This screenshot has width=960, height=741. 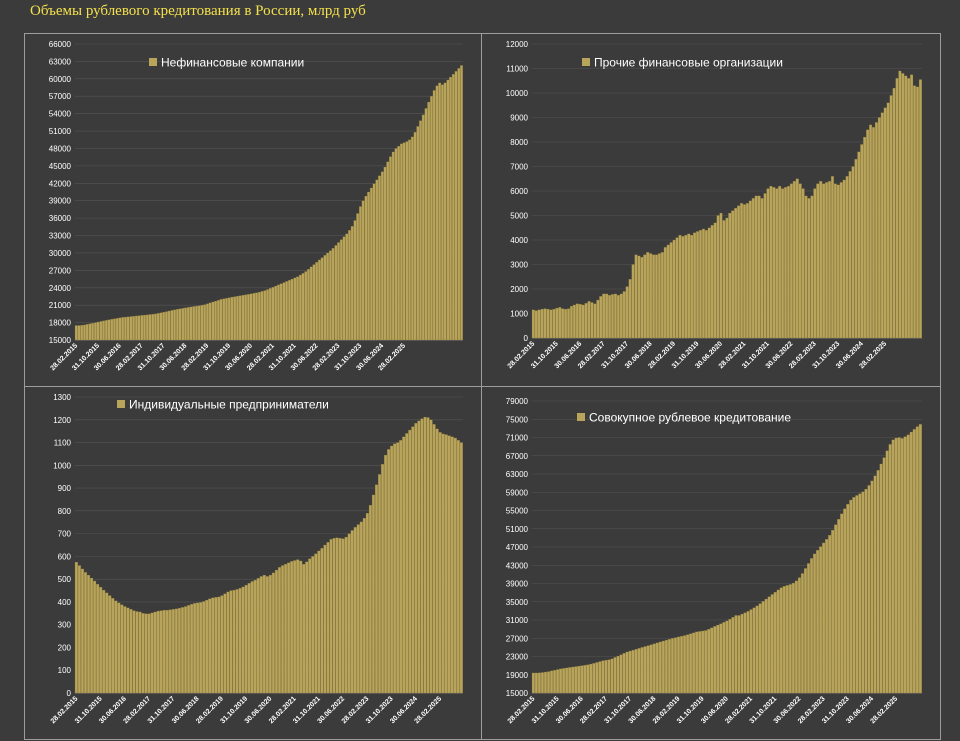 I want to click on y-tick-label: 0, so click(x=526, y=338).